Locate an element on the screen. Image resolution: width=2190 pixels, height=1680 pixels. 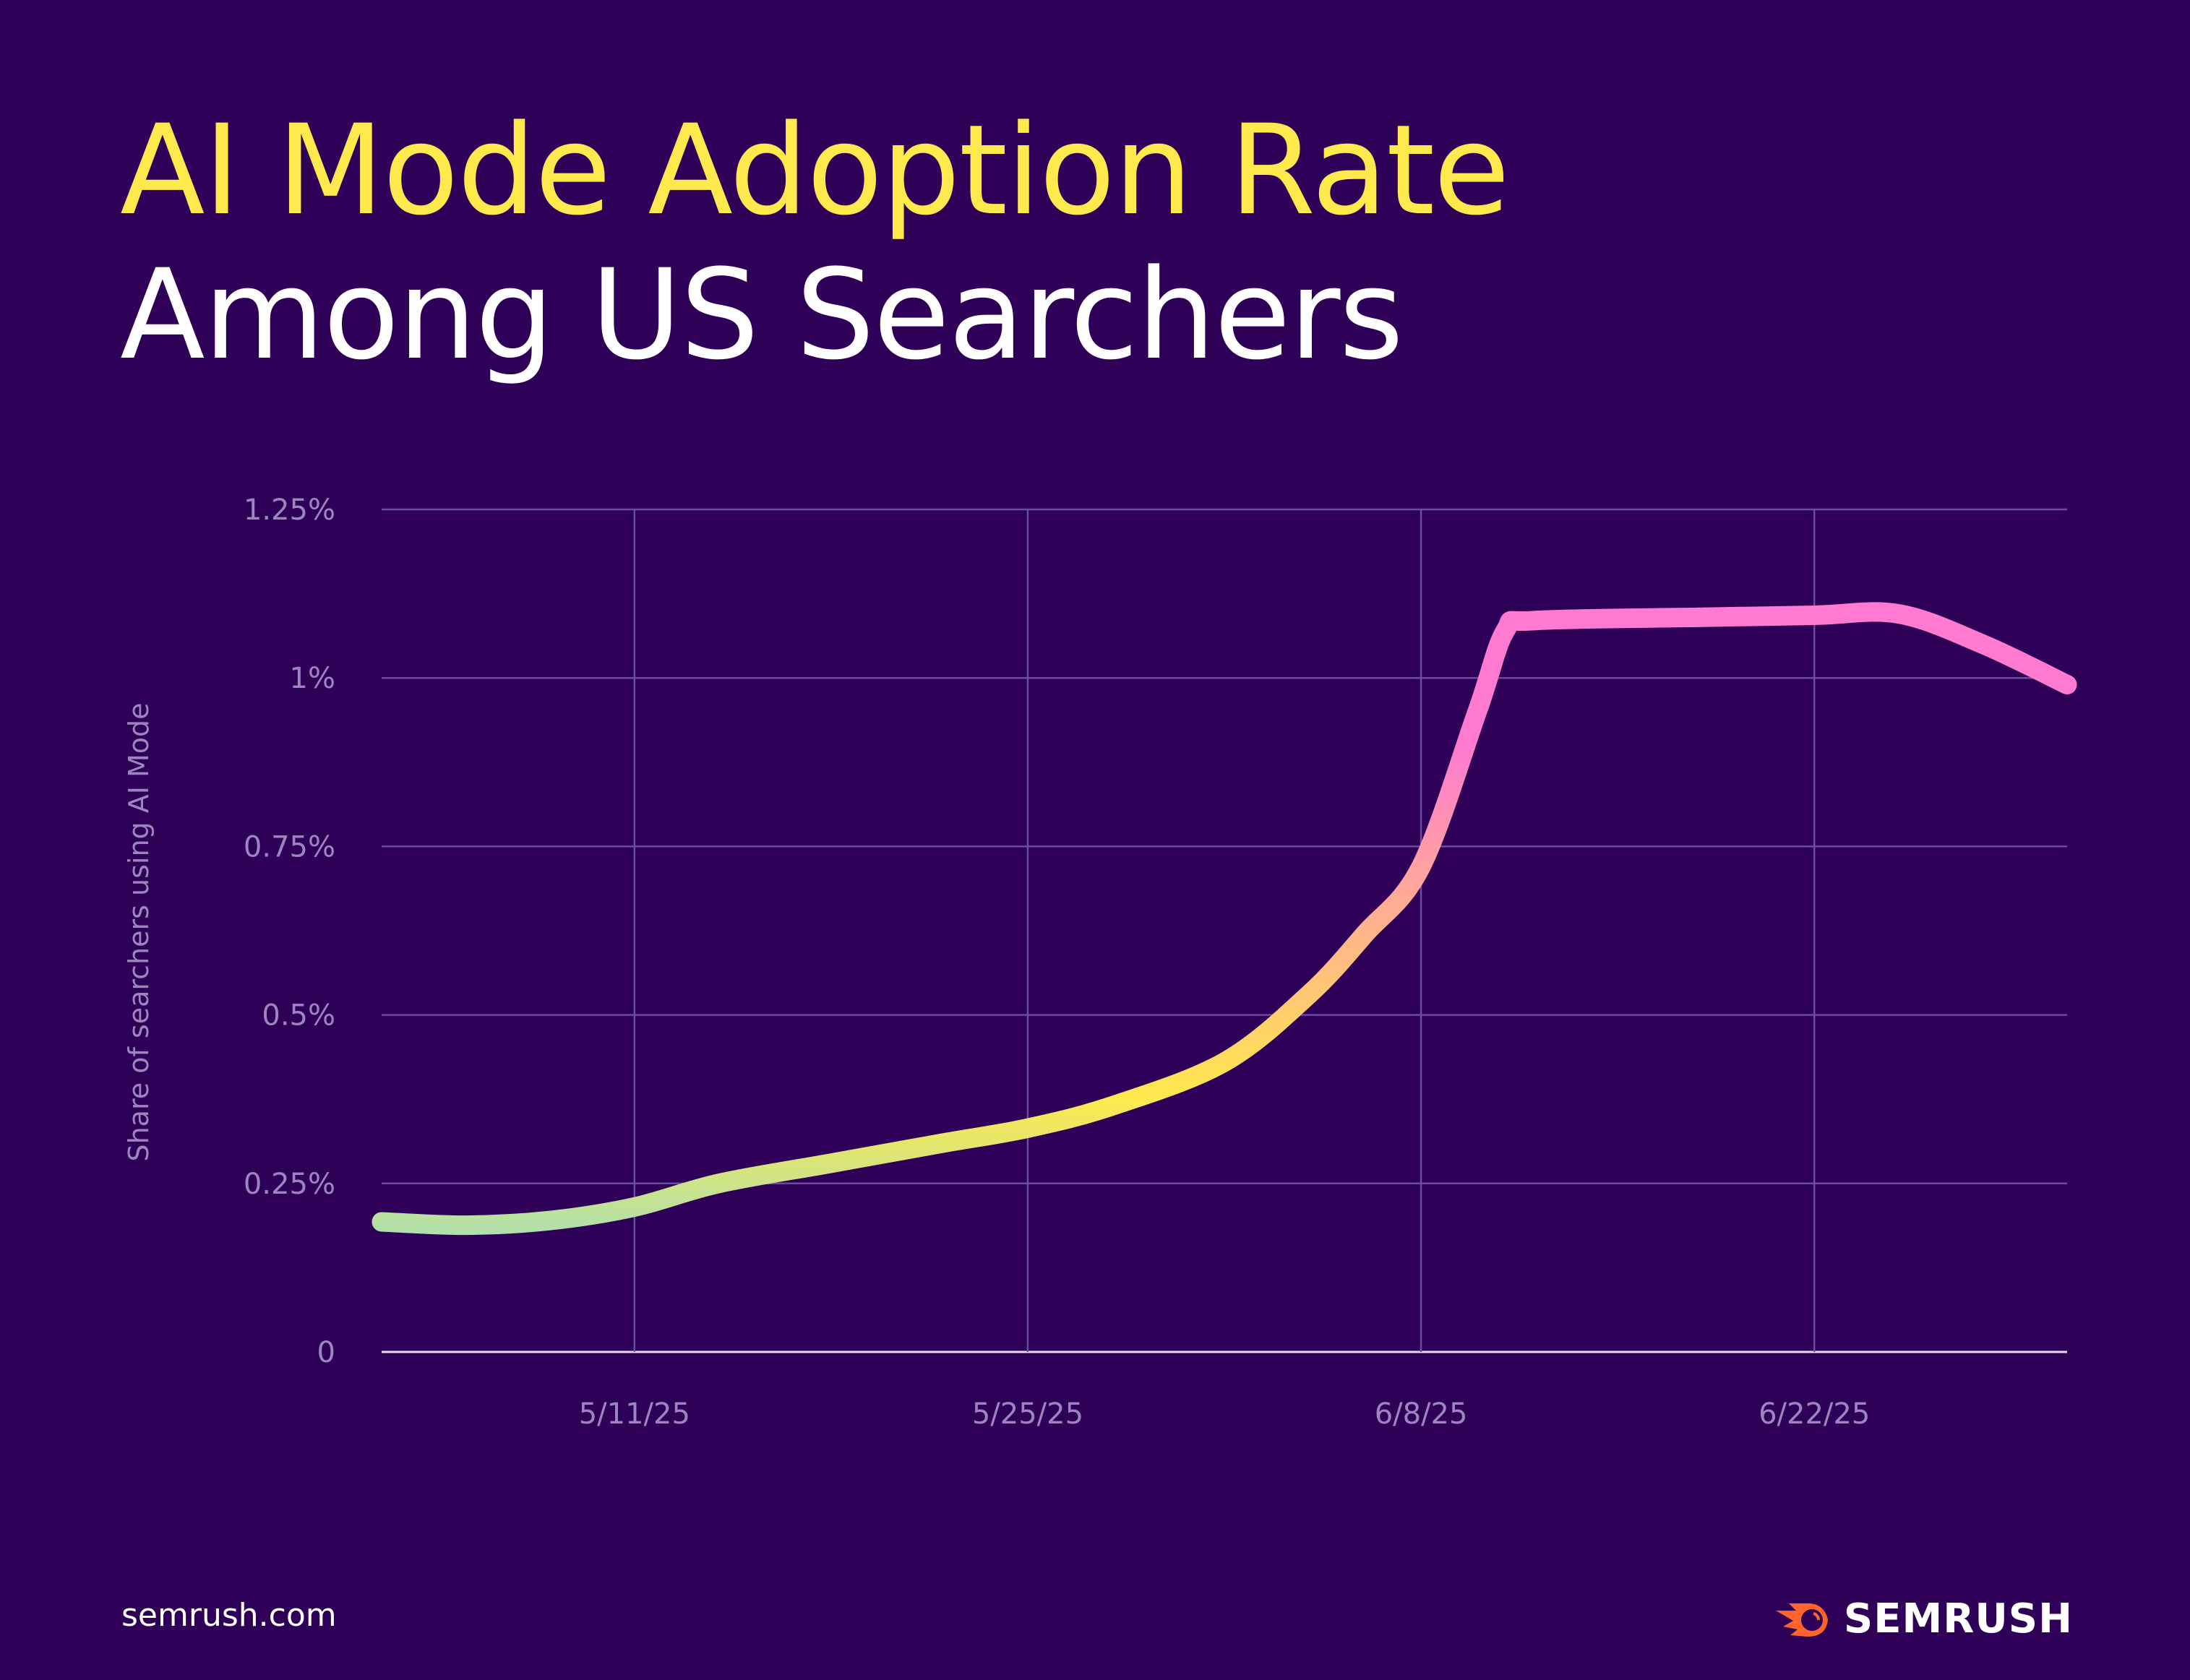
x-tick-label: 5/25/25 is located at coordinates (1027, 1414).